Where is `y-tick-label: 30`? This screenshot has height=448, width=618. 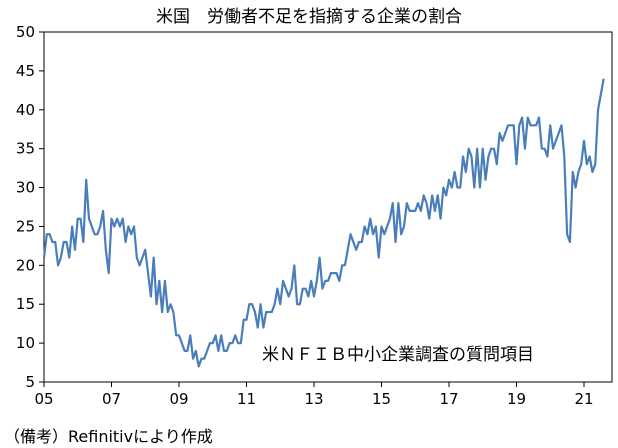 y-tick-label: 30 is located at coordinates (25, 188).